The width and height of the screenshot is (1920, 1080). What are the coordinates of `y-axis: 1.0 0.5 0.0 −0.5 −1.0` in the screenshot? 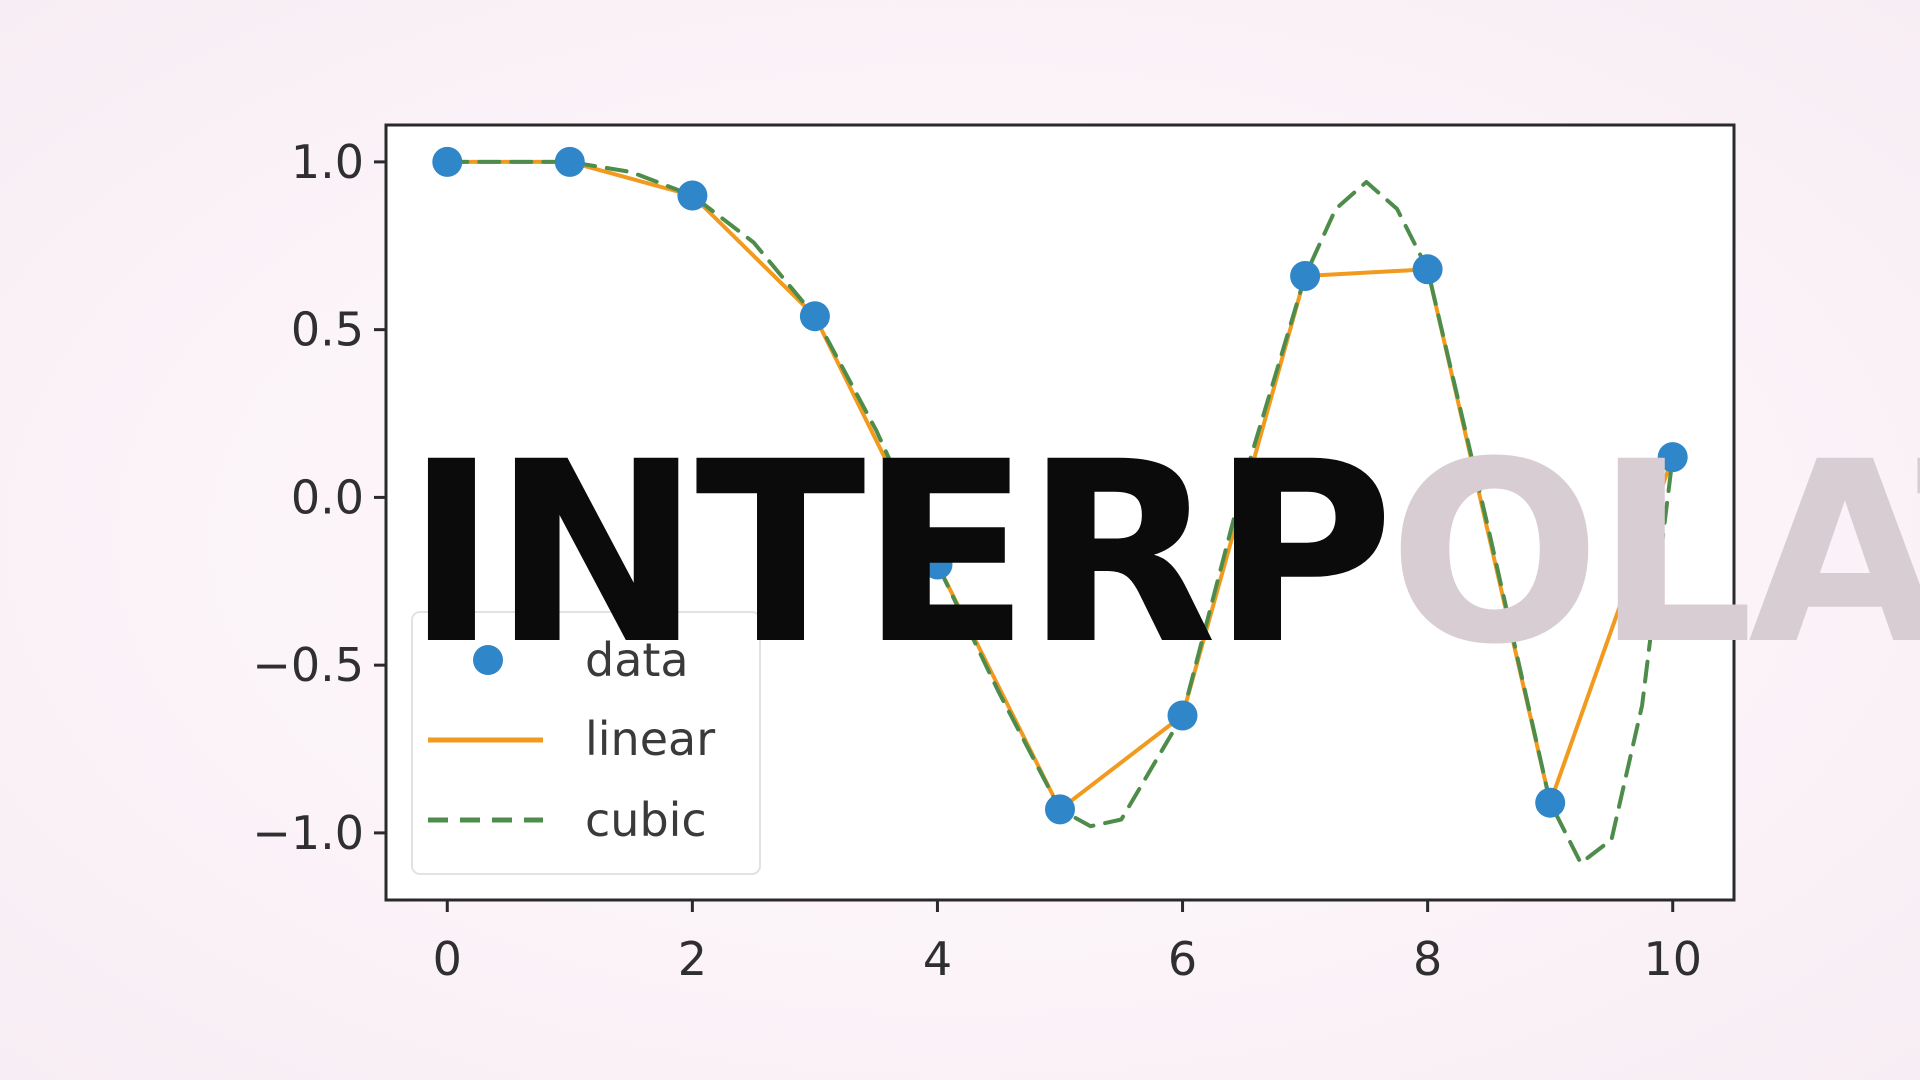 It's located at (319, 497).